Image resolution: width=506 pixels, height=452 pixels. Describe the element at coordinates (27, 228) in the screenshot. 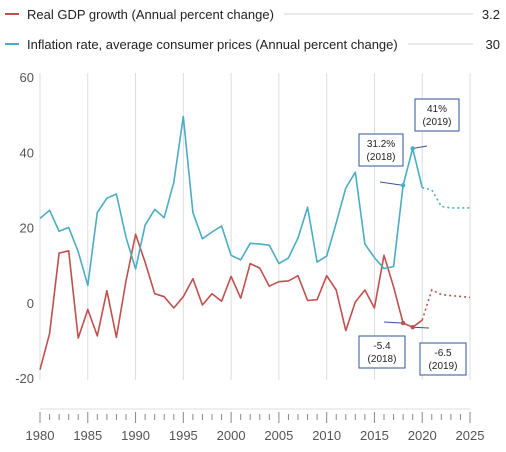

I see `y-tick-label: 20` at that location.